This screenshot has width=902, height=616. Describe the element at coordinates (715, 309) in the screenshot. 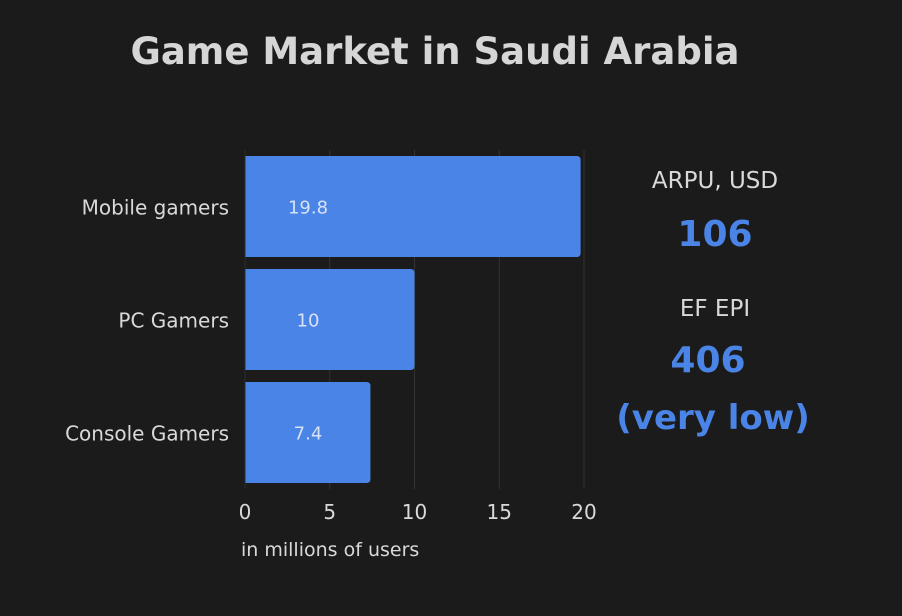

I see `epi-label: EF EPI` at that location.